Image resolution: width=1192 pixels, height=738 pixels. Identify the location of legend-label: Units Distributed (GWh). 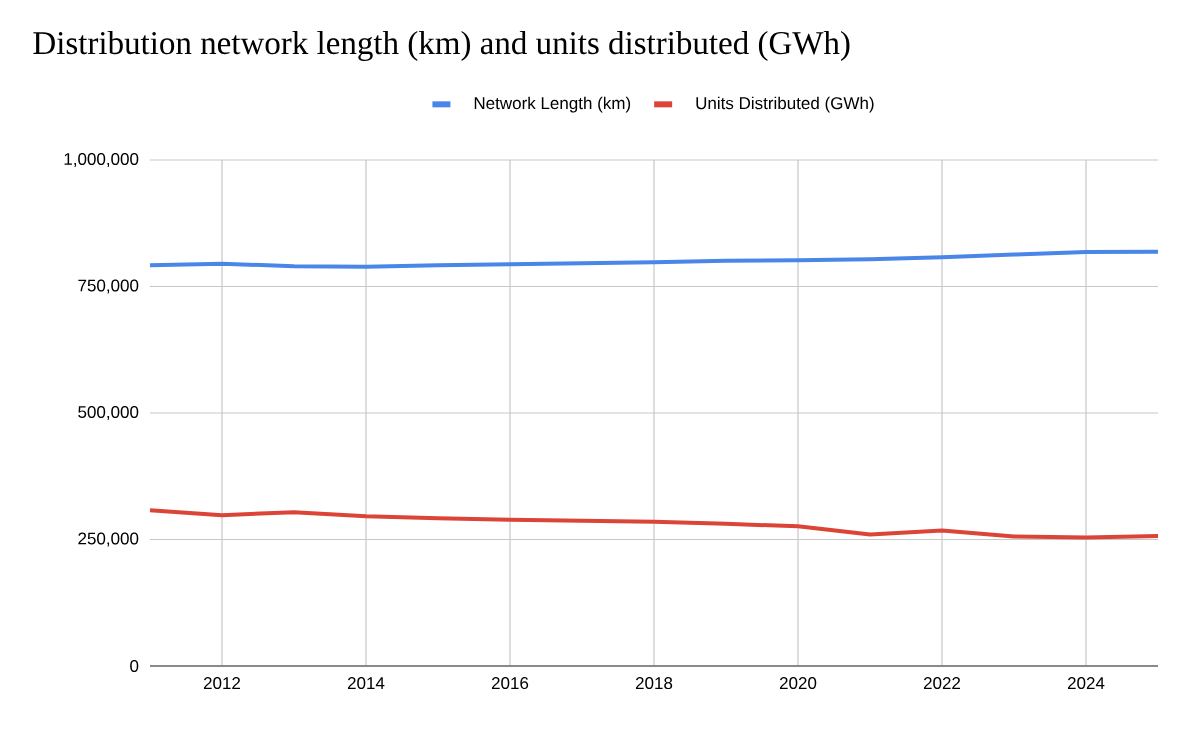
(785, 104).